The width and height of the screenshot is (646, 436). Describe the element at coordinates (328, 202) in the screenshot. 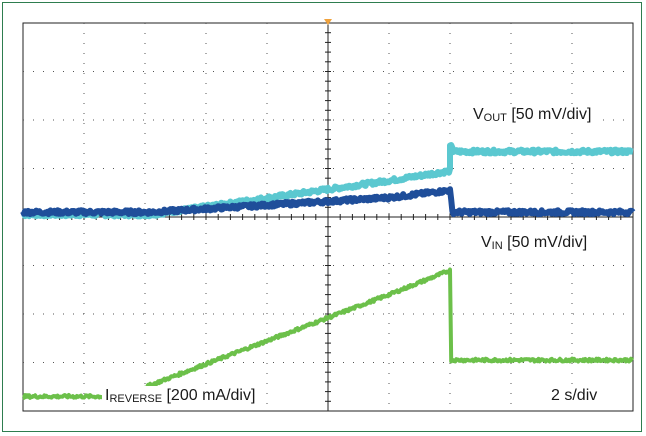

I see `trace-vin` at that location.